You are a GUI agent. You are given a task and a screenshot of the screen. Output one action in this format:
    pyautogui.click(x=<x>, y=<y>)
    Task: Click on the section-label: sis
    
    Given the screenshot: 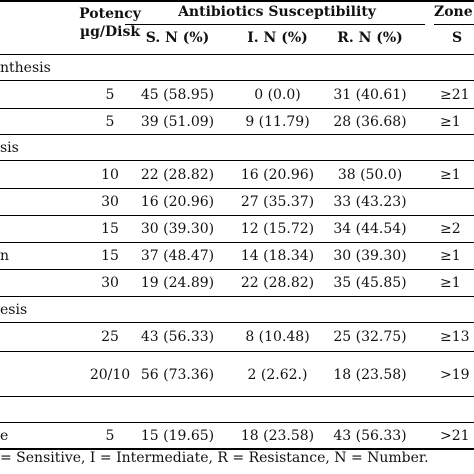 What is the action you would take?
    pyautogui.click(x=9, y=148)
    